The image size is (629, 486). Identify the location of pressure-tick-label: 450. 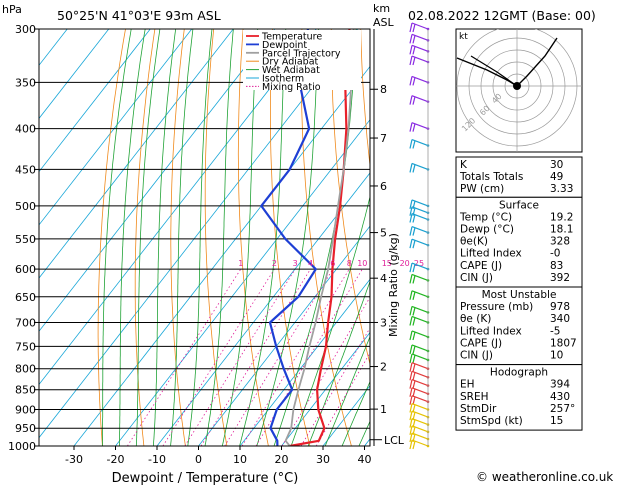
(25, 169).